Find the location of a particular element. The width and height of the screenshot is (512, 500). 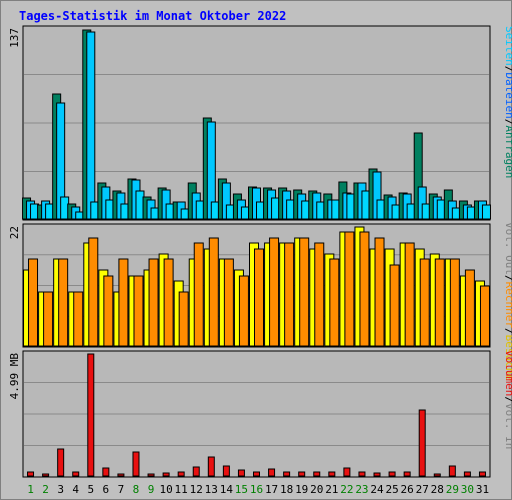

x-tick-label-15: 15 is located at coordinates (241, 489).